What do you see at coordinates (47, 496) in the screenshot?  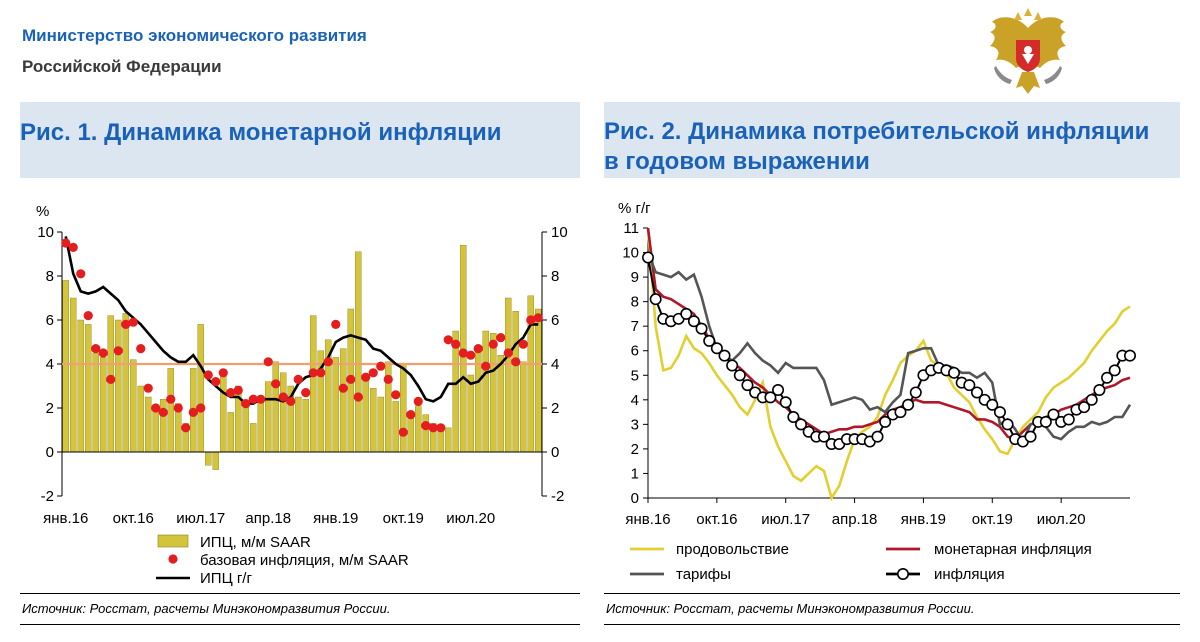 I see `fig1-ytick-left-label: -2` at bounding box center [47, 496].